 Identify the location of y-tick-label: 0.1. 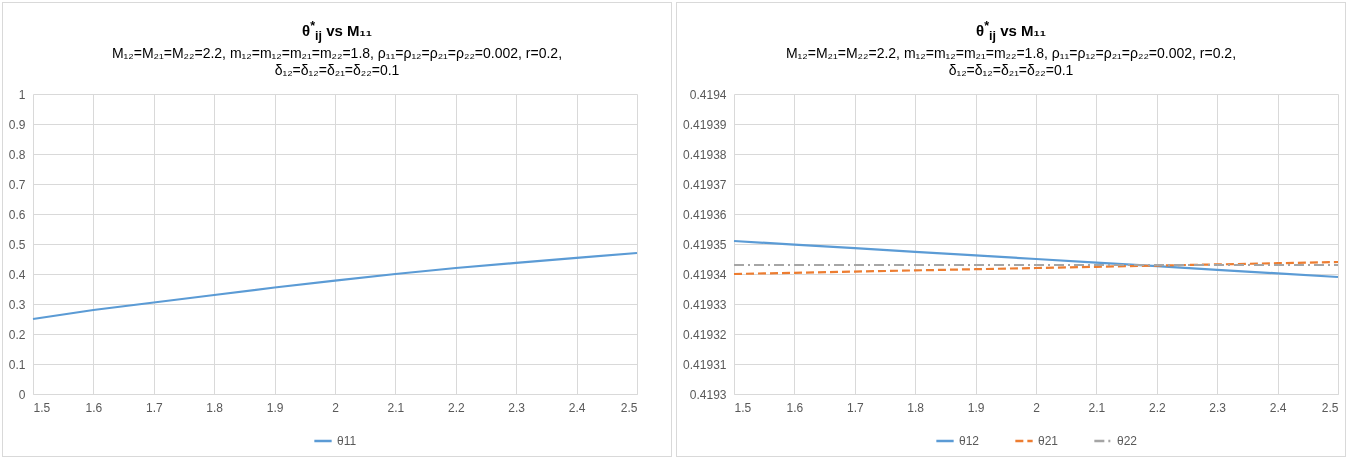
(17, 364).